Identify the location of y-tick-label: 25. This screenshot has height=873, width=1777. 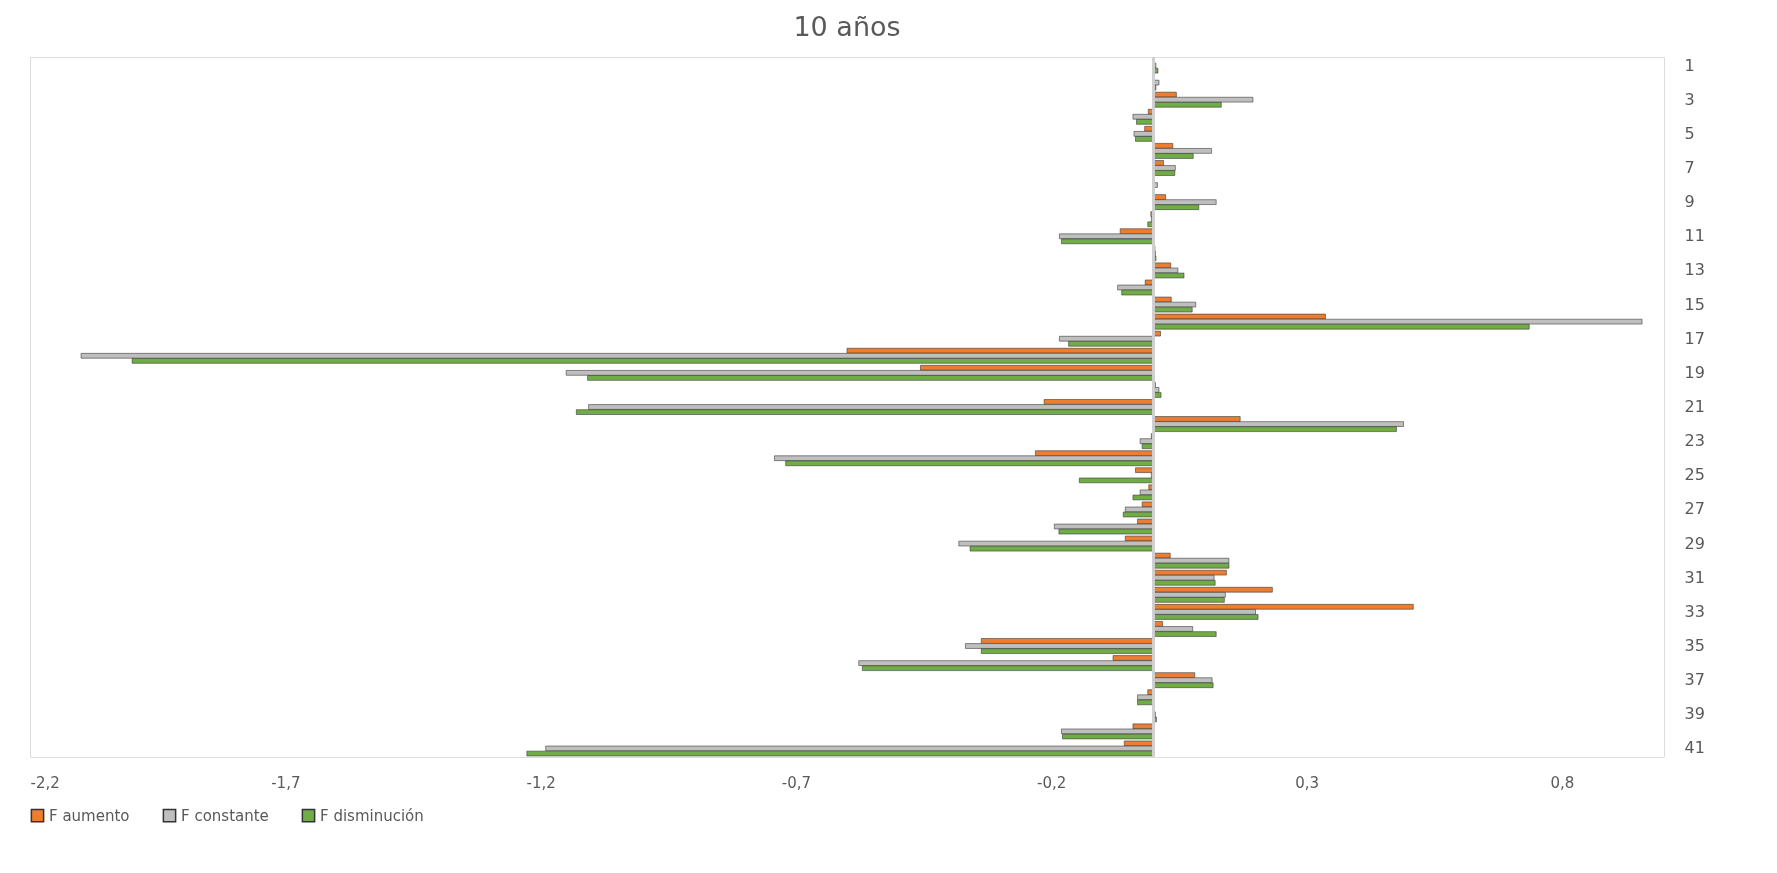
(1694, 475).